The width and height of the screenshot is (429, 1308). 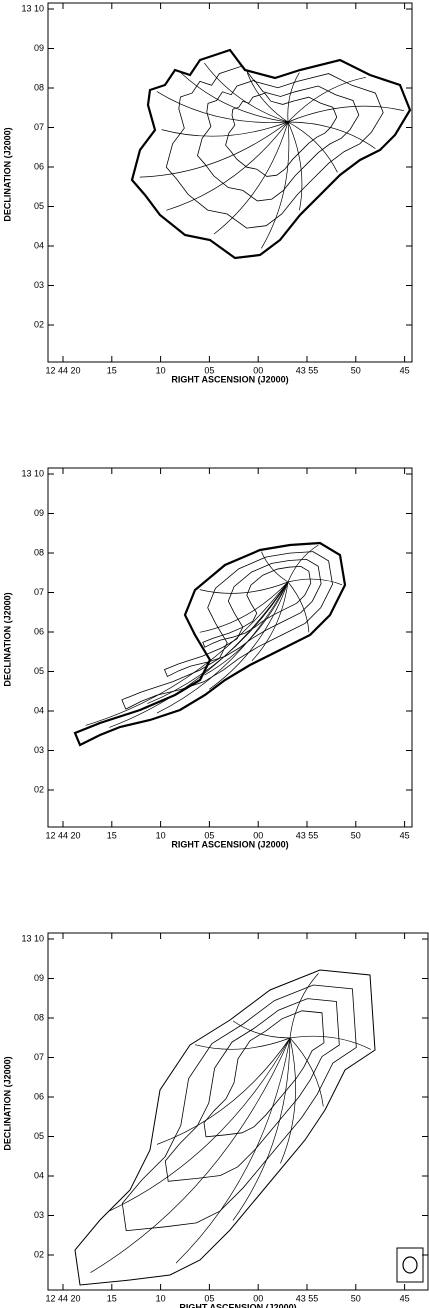 I want to click on beam, so click(x=410, y=1265).